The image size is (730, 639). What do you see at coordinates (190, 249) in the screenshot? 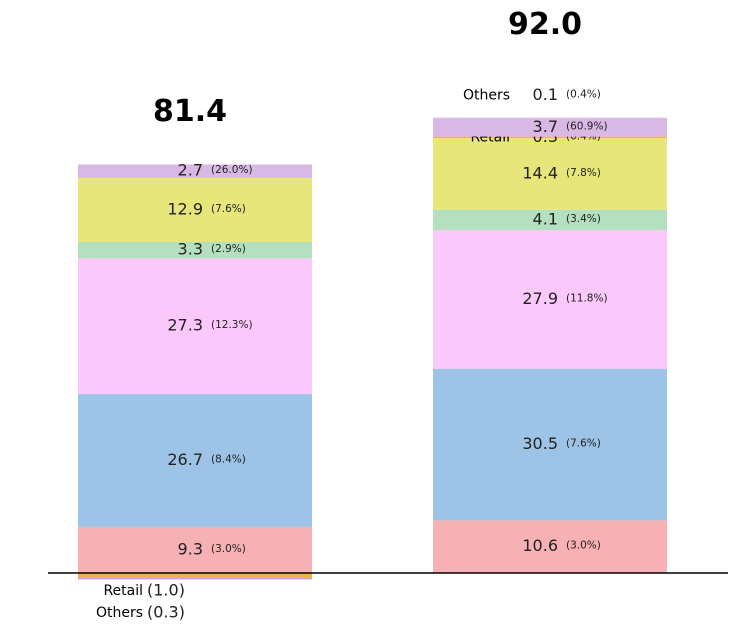
I see `value-label: 3.3` at bounding box center [190, 249].